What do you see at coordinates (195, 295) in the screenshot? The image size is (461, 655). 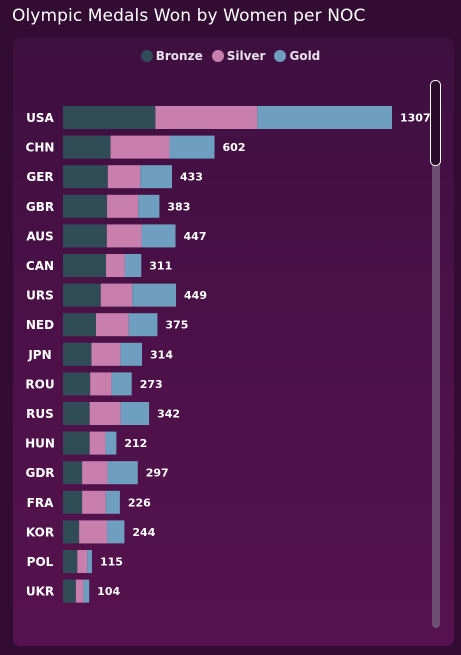 I see `total-label-urs: 449` at bounding box center [195, 295].